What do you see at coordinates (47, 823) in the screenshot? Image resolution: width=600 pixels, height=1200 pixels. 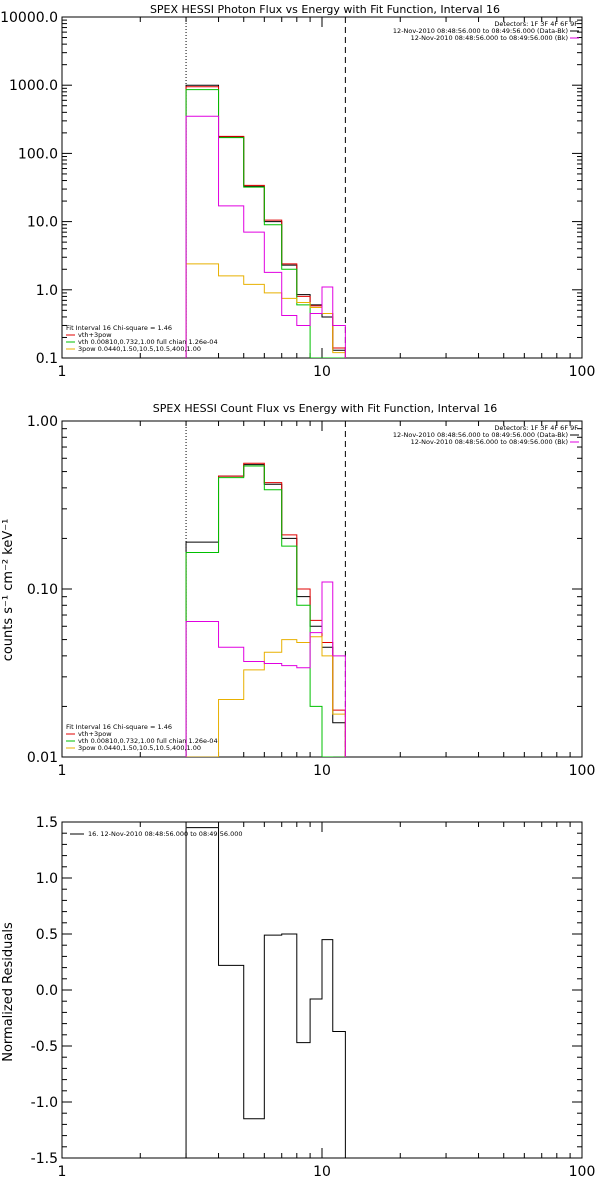 I see `y-tick-label: 1.5` at bounding box center [47, 823].